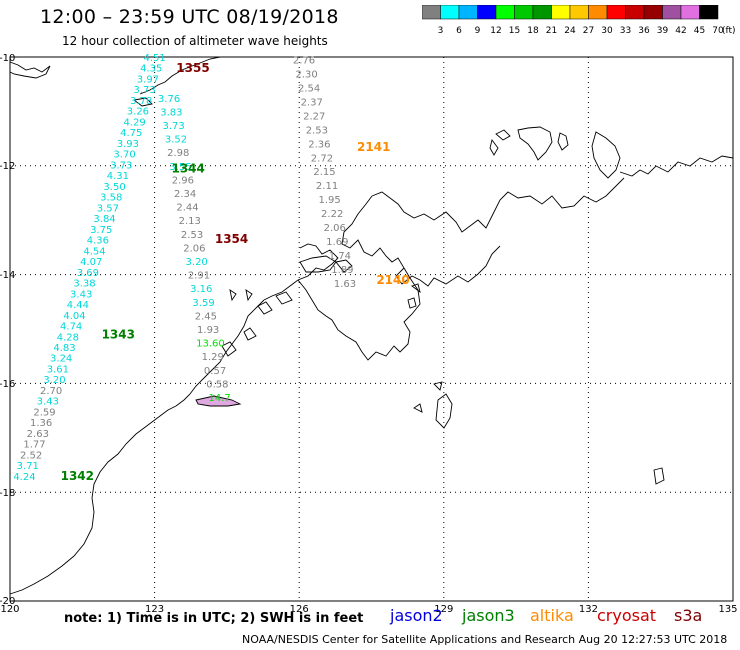 This screenshot has width=740, height=650. I want to click on wave-height-value: 2.72, so click(322, 158).